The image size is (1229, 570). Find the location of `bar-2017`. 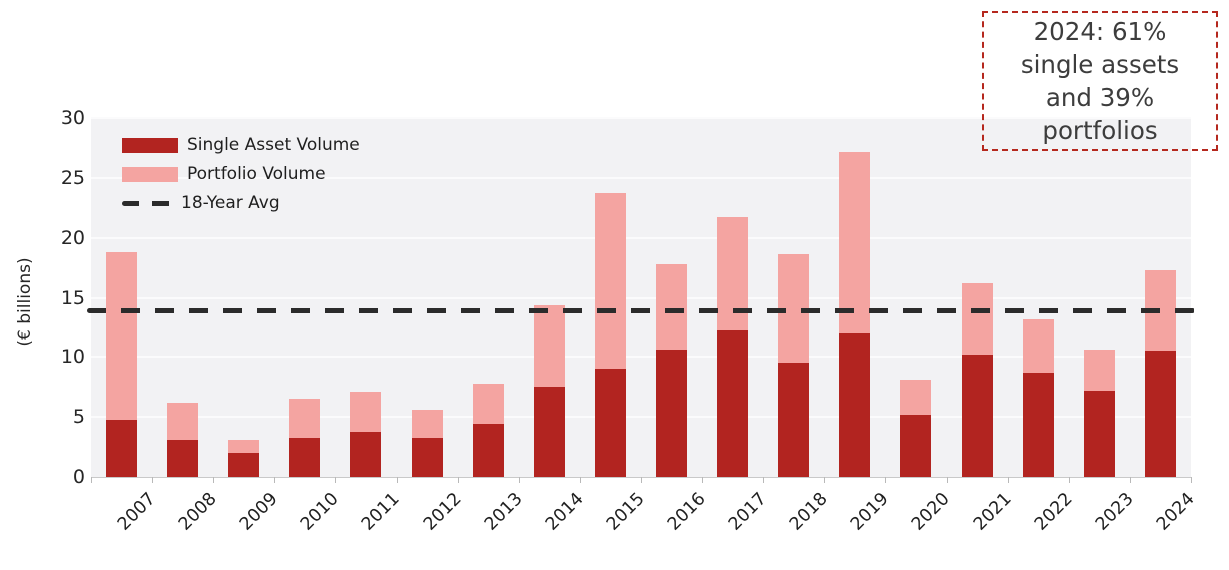

bar-2017 is located at coordinates (732, 297).